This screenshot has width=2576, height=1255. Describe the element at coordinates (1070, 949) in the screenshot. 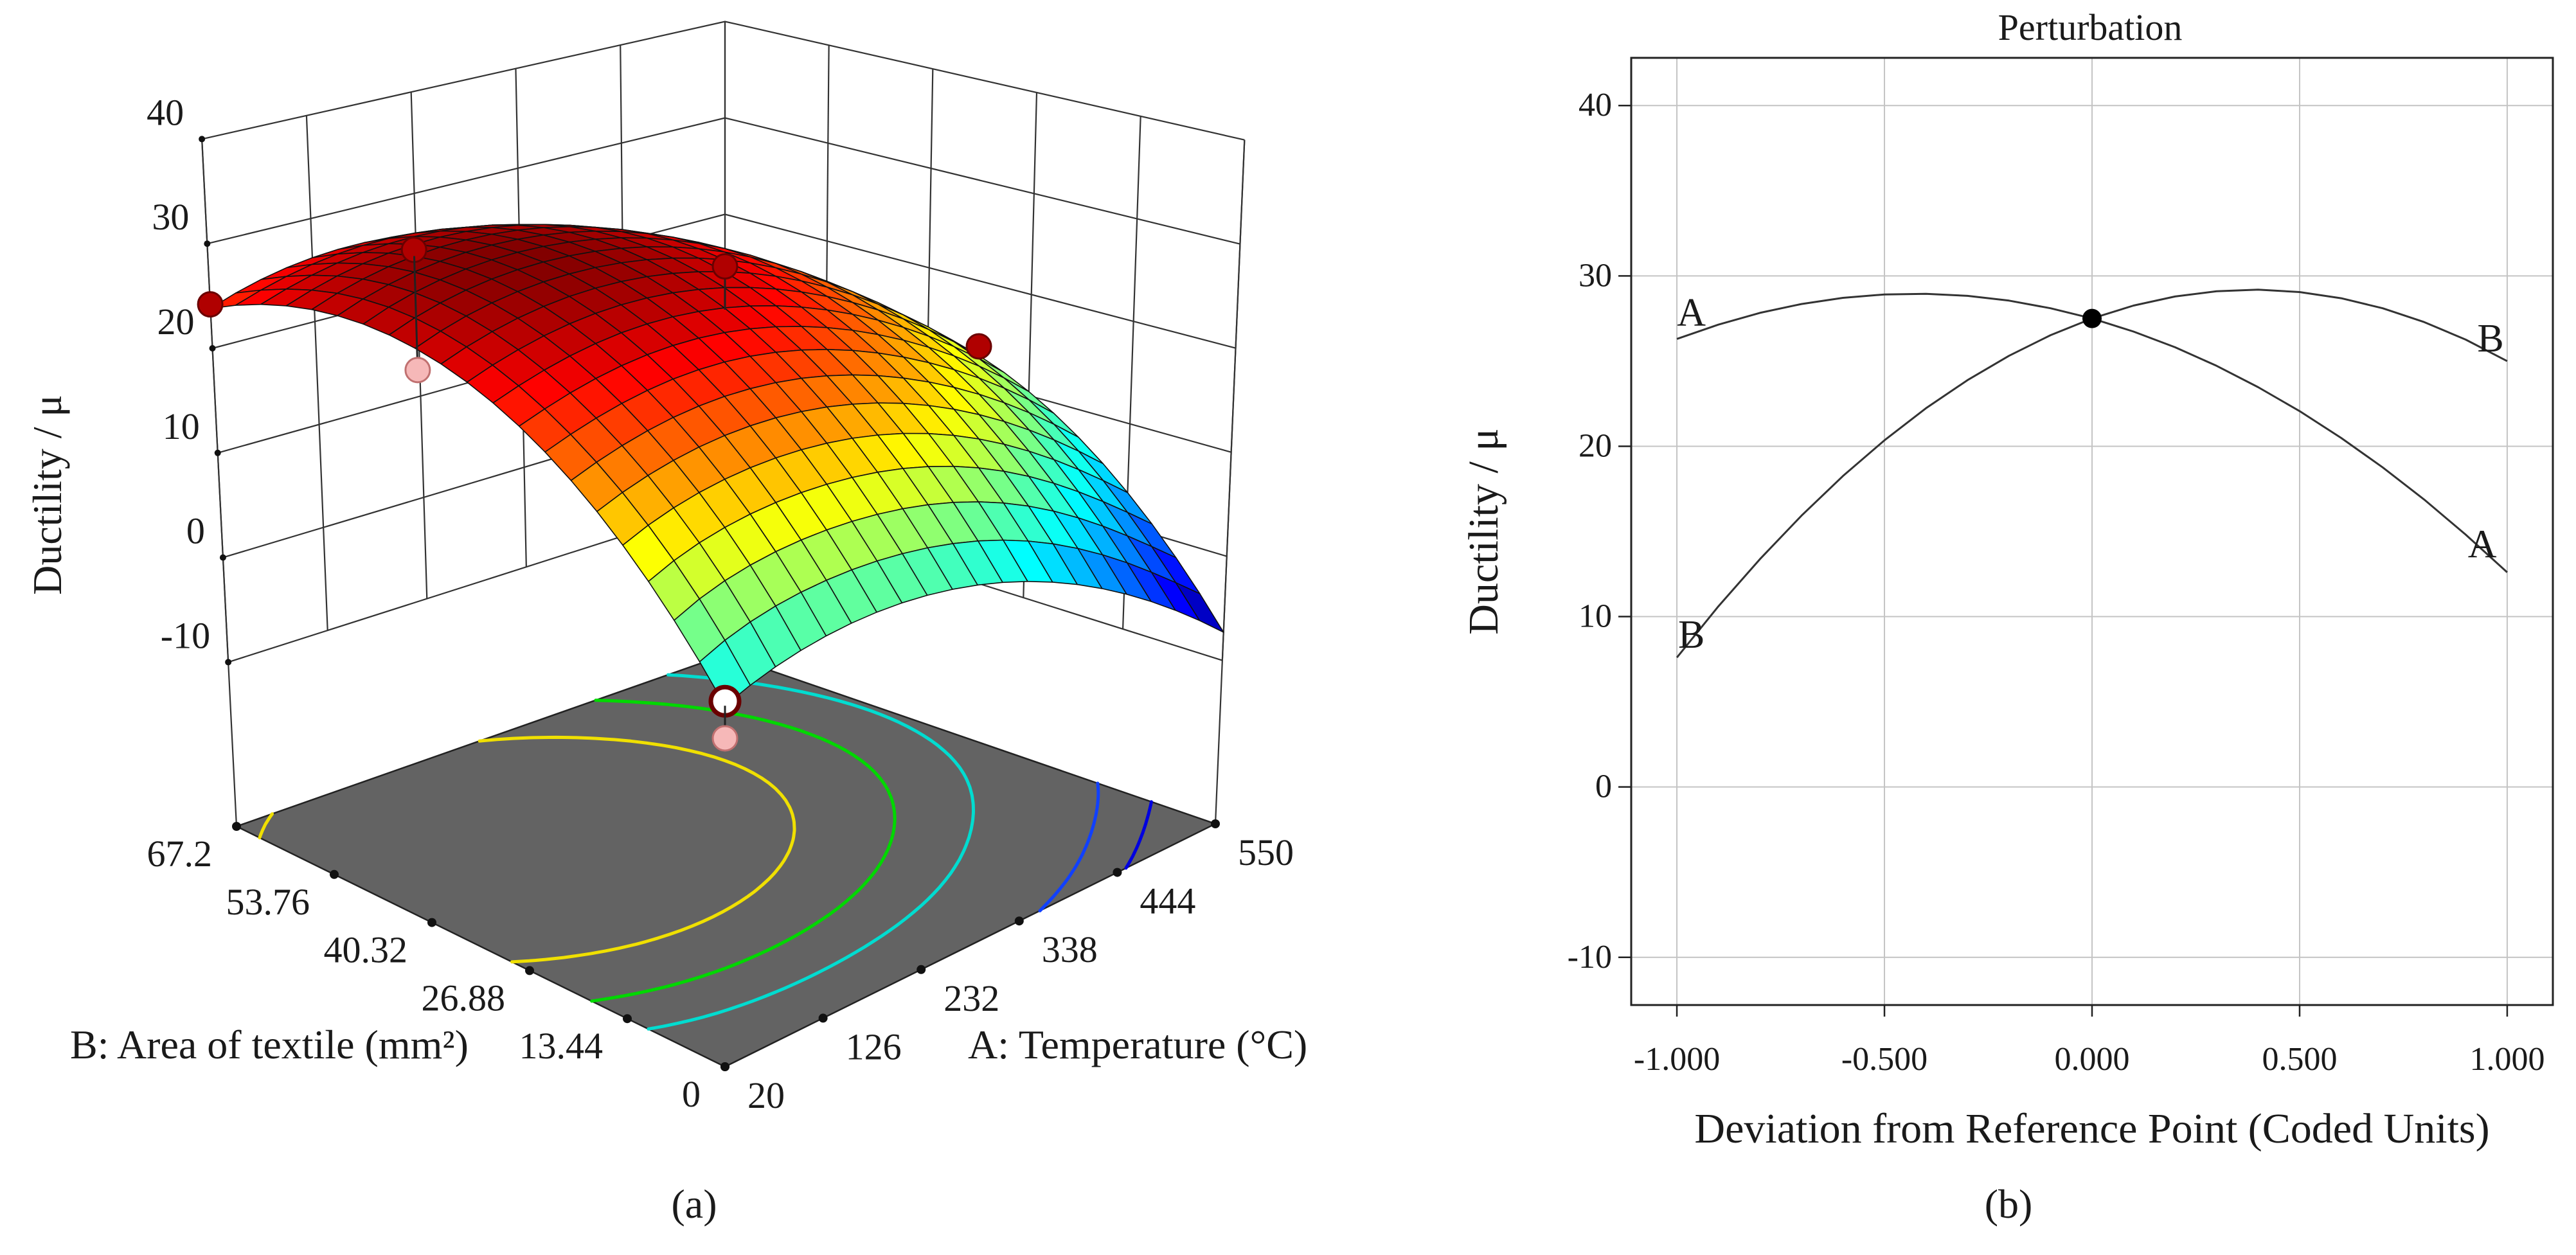

I see `a-tick-label: 338` at that location.